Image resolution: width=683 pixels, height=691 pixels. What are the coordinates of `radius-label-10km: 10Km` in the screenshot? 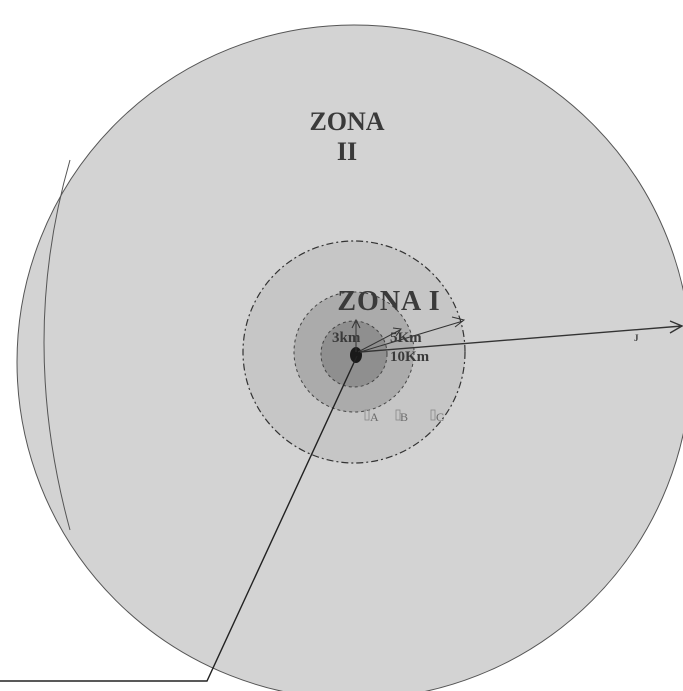 It's located at (410, 357).